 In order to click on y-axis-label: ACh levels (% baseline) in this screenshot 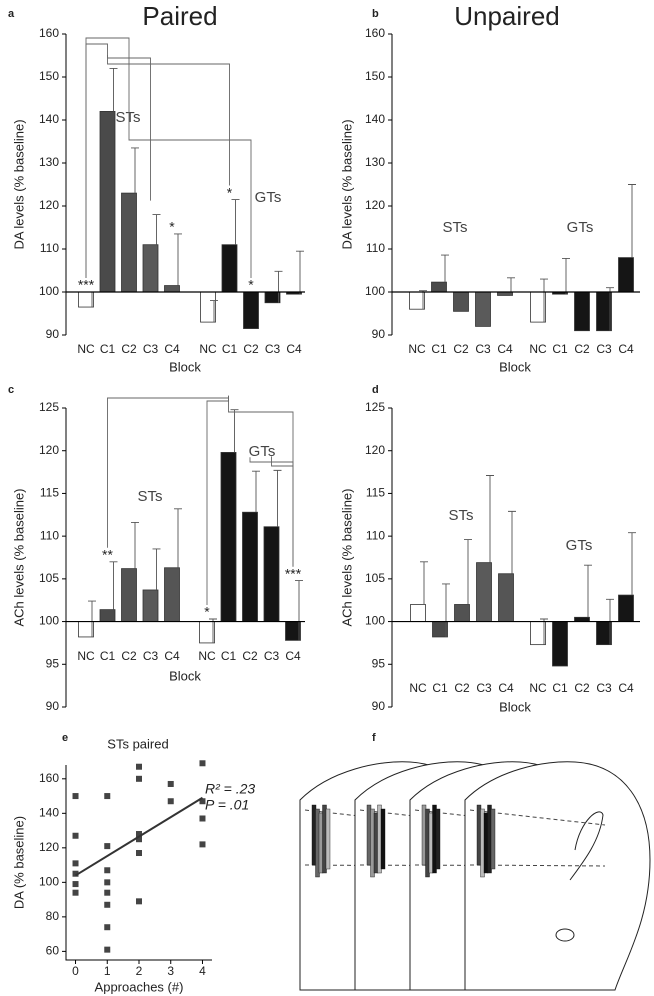, I will do `click(18, 557)`.